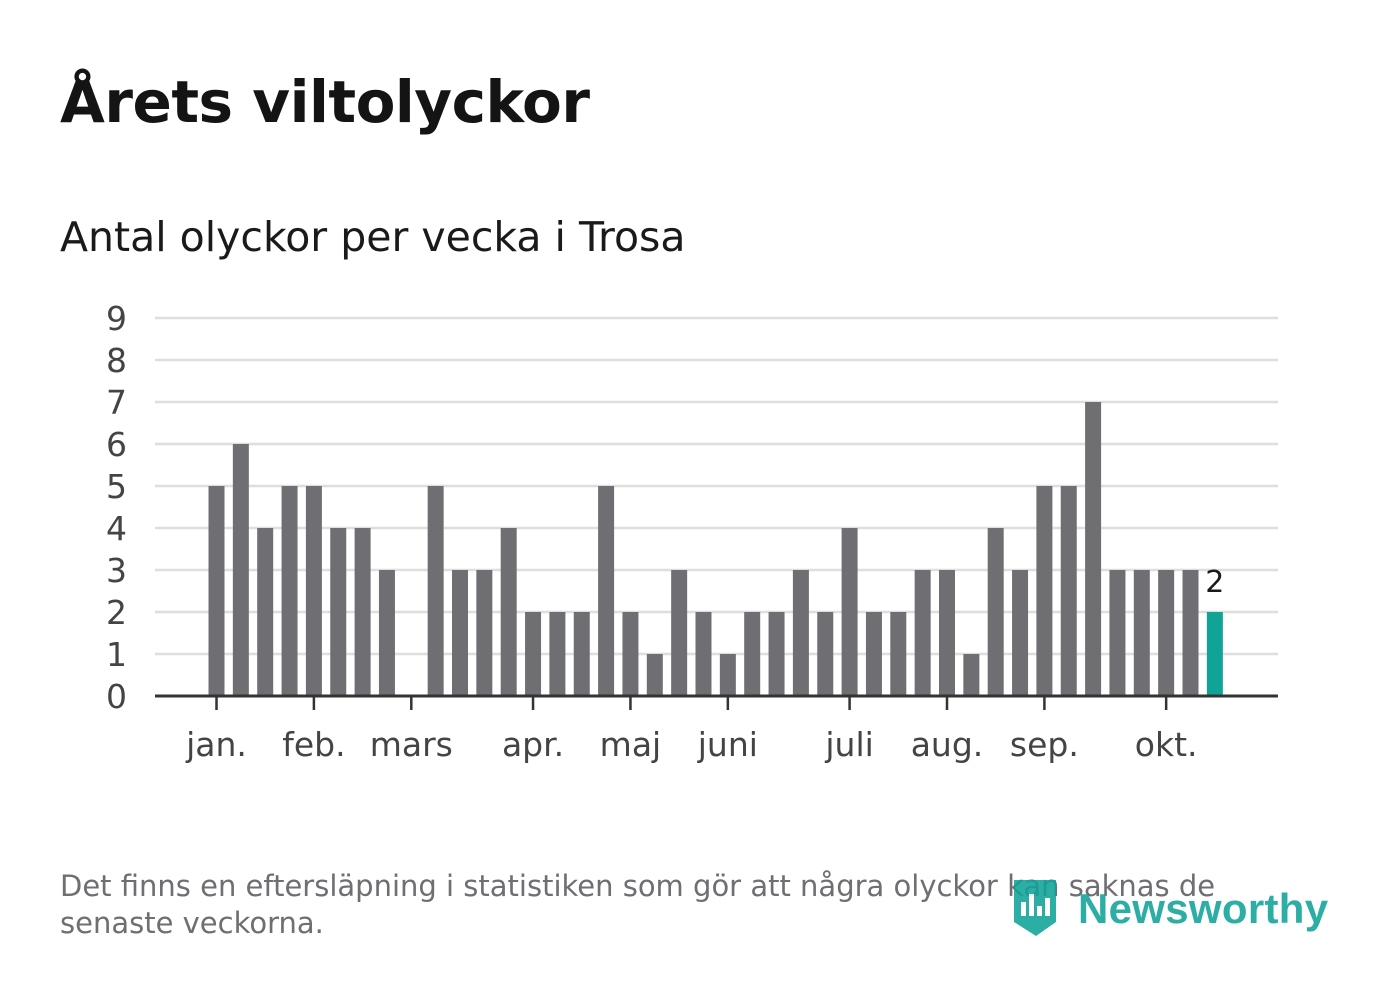 Image resolution: width=1382 pixels, height=999 pixels. Describe the element at coordinates (116, 696) in the screenshot. I see `y-tick-label: 0` at that location.